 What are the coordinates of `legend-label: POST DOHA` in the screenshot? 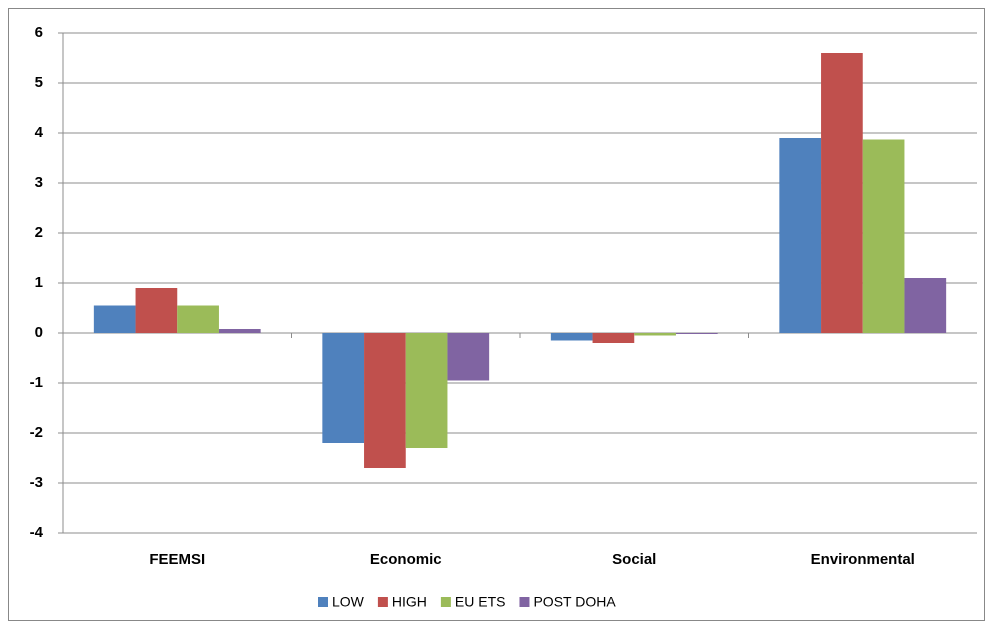 It's located at (574, 602).